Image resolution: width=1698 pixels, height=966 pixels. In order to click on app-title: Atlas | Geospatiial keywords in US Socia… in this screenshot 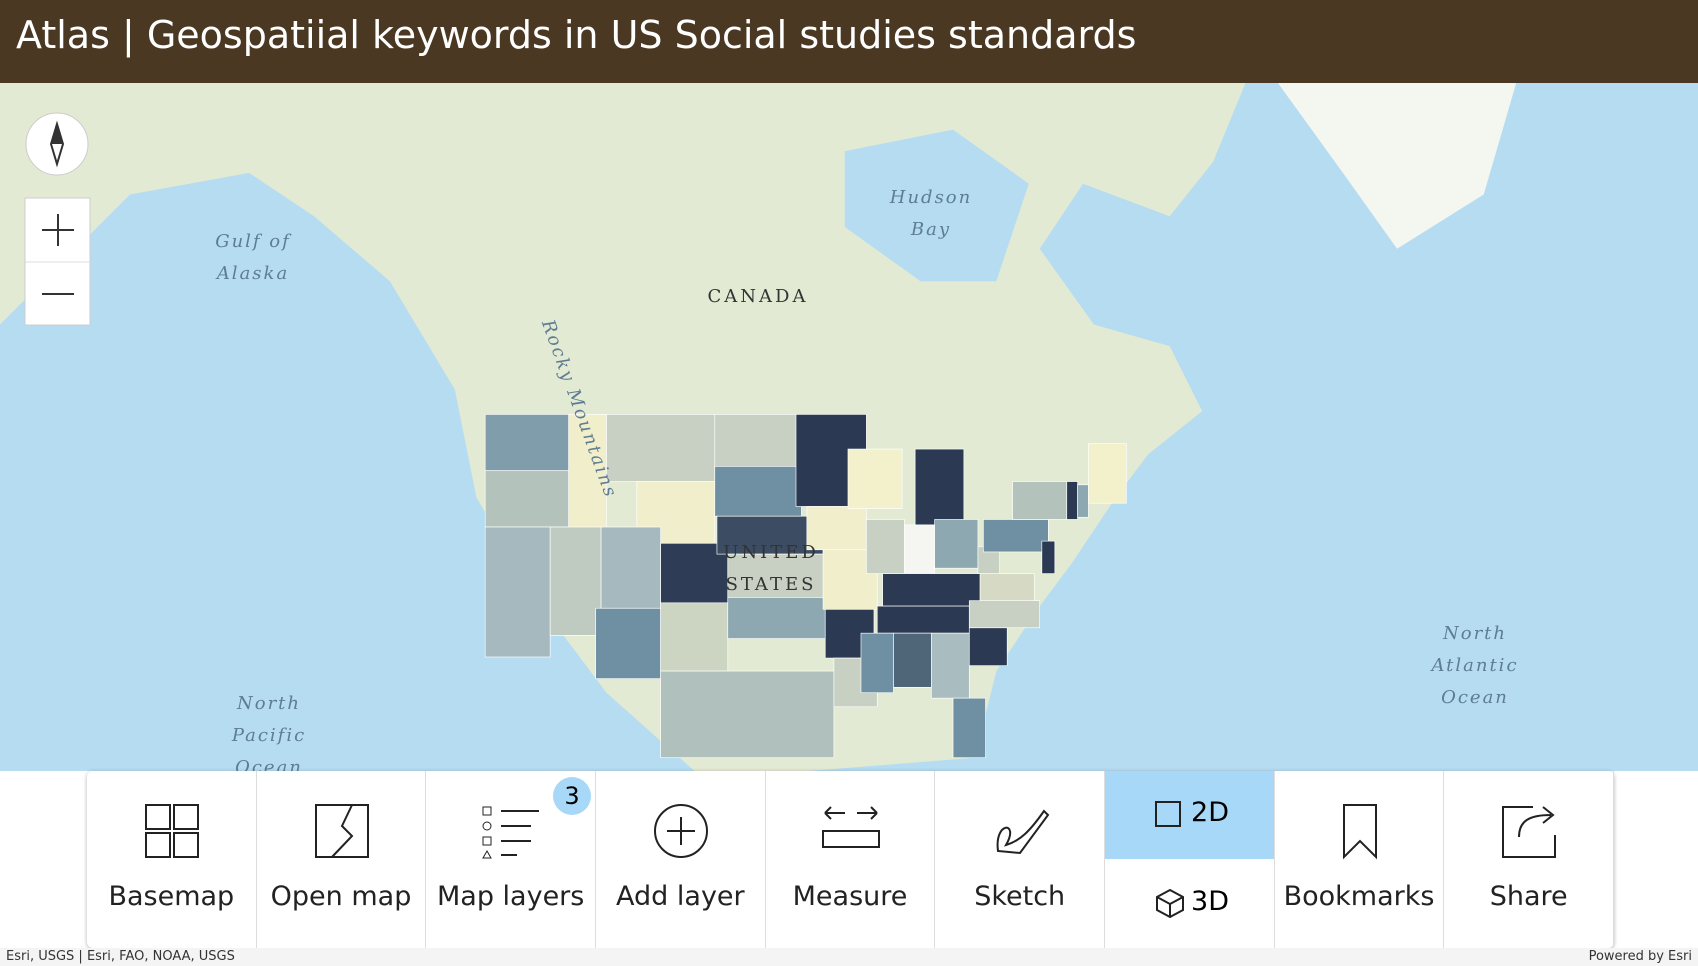, I will do `click(849, 41)`.